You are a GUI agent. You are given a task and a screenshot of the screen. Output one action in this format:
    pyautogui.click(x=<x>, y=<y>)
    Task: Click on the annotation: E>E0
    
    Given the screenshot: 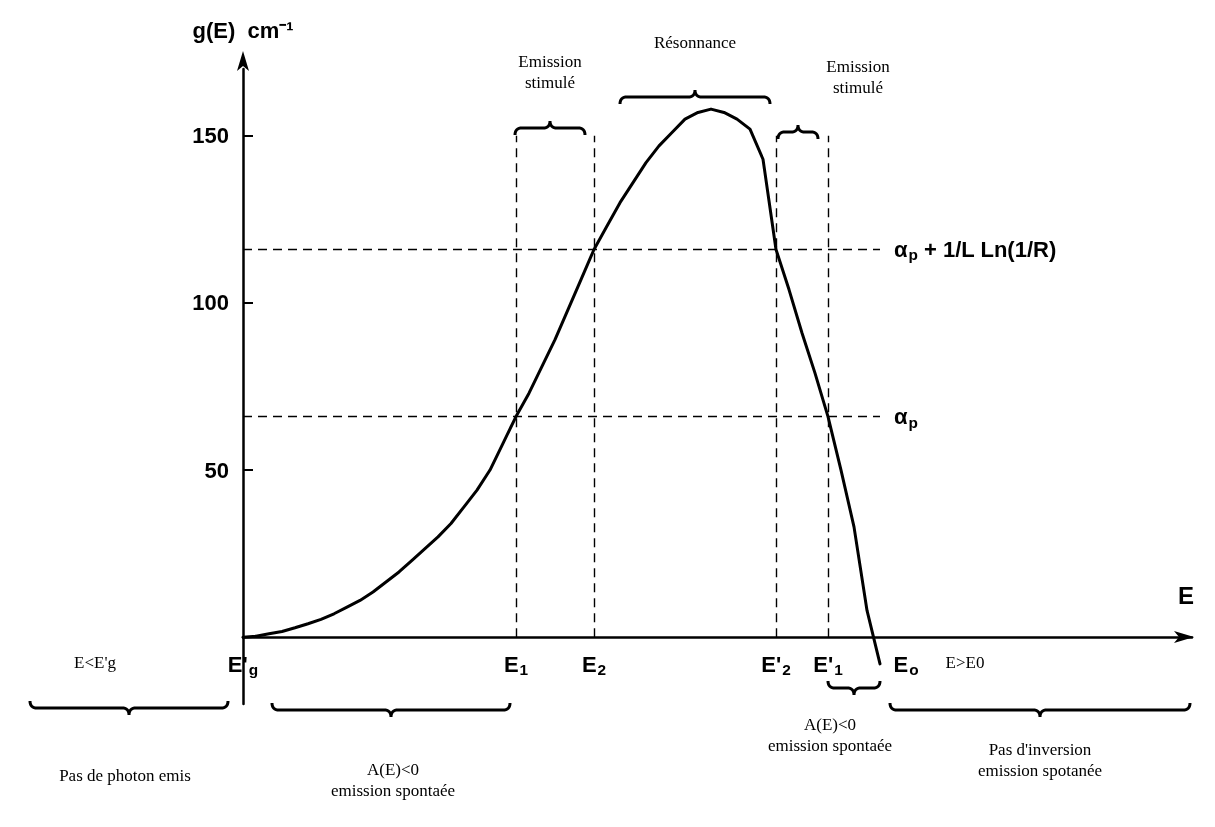 What is the action you would take?
    pyautogui.click(x=965, y=662)
    